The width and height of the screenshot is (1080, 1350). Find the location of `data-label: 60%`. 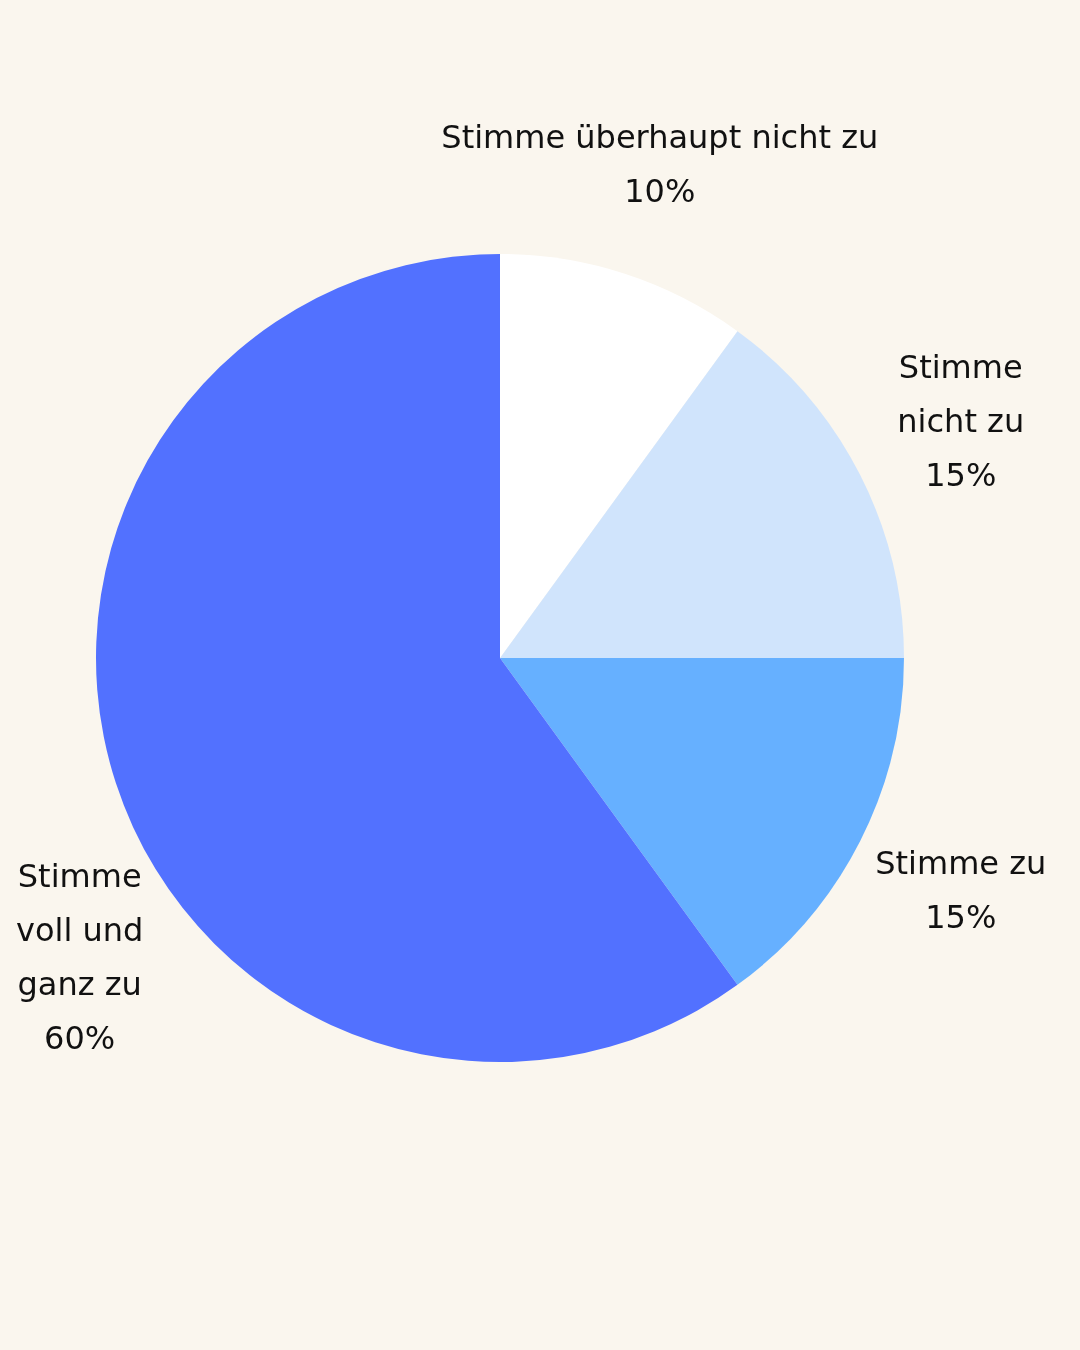

data-label: 60% is located at coordinates (80, 1037).